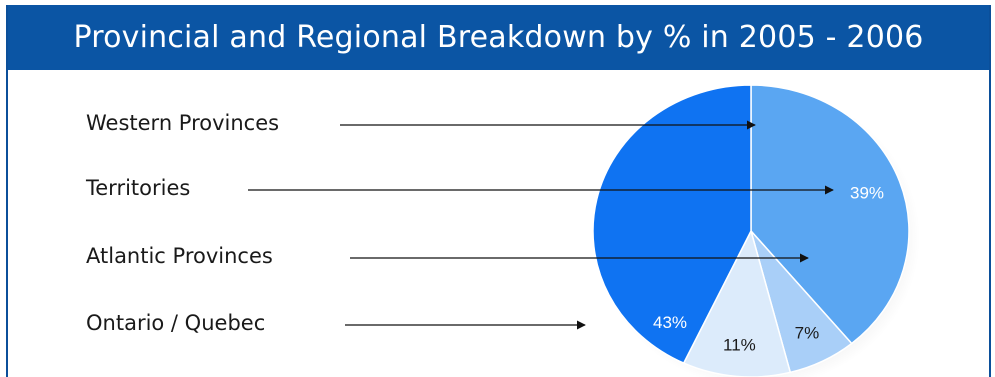  What do you see at coordinates (867, 192) in the screenshot?
I see `slice-value-label: 39%` at bounding box center [867, 192].